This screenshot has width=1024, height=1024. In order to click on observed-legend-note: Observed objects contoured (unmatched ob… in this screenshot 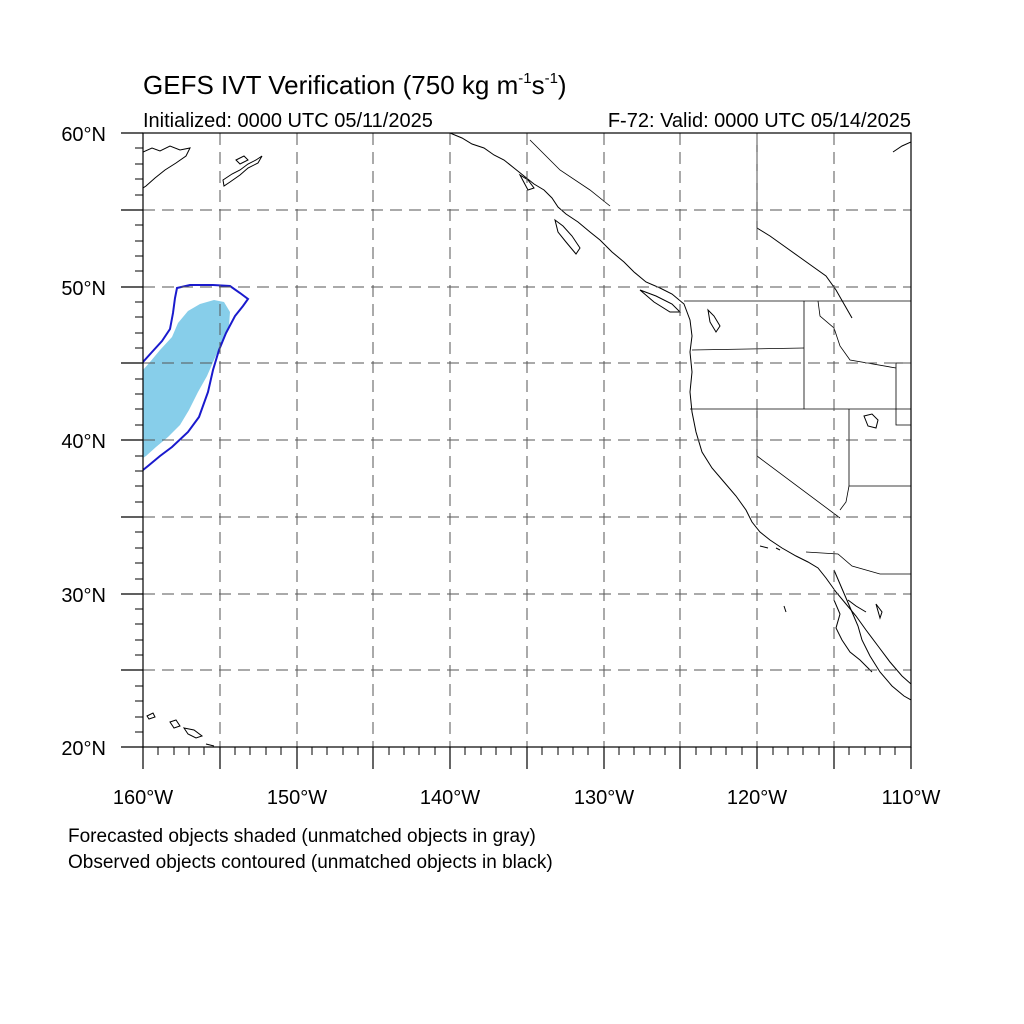, I will do `click(310, 862)`.